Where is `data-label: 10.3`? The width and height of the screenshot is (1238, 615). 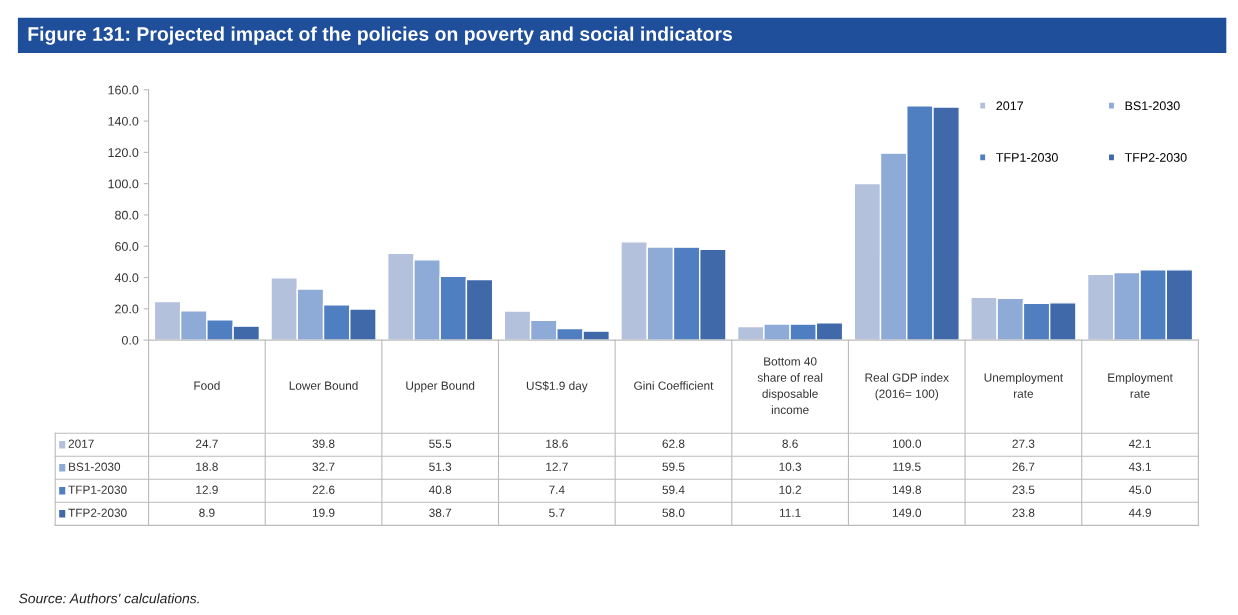 data-label: 10.3 is located at coordinates (790, 466).